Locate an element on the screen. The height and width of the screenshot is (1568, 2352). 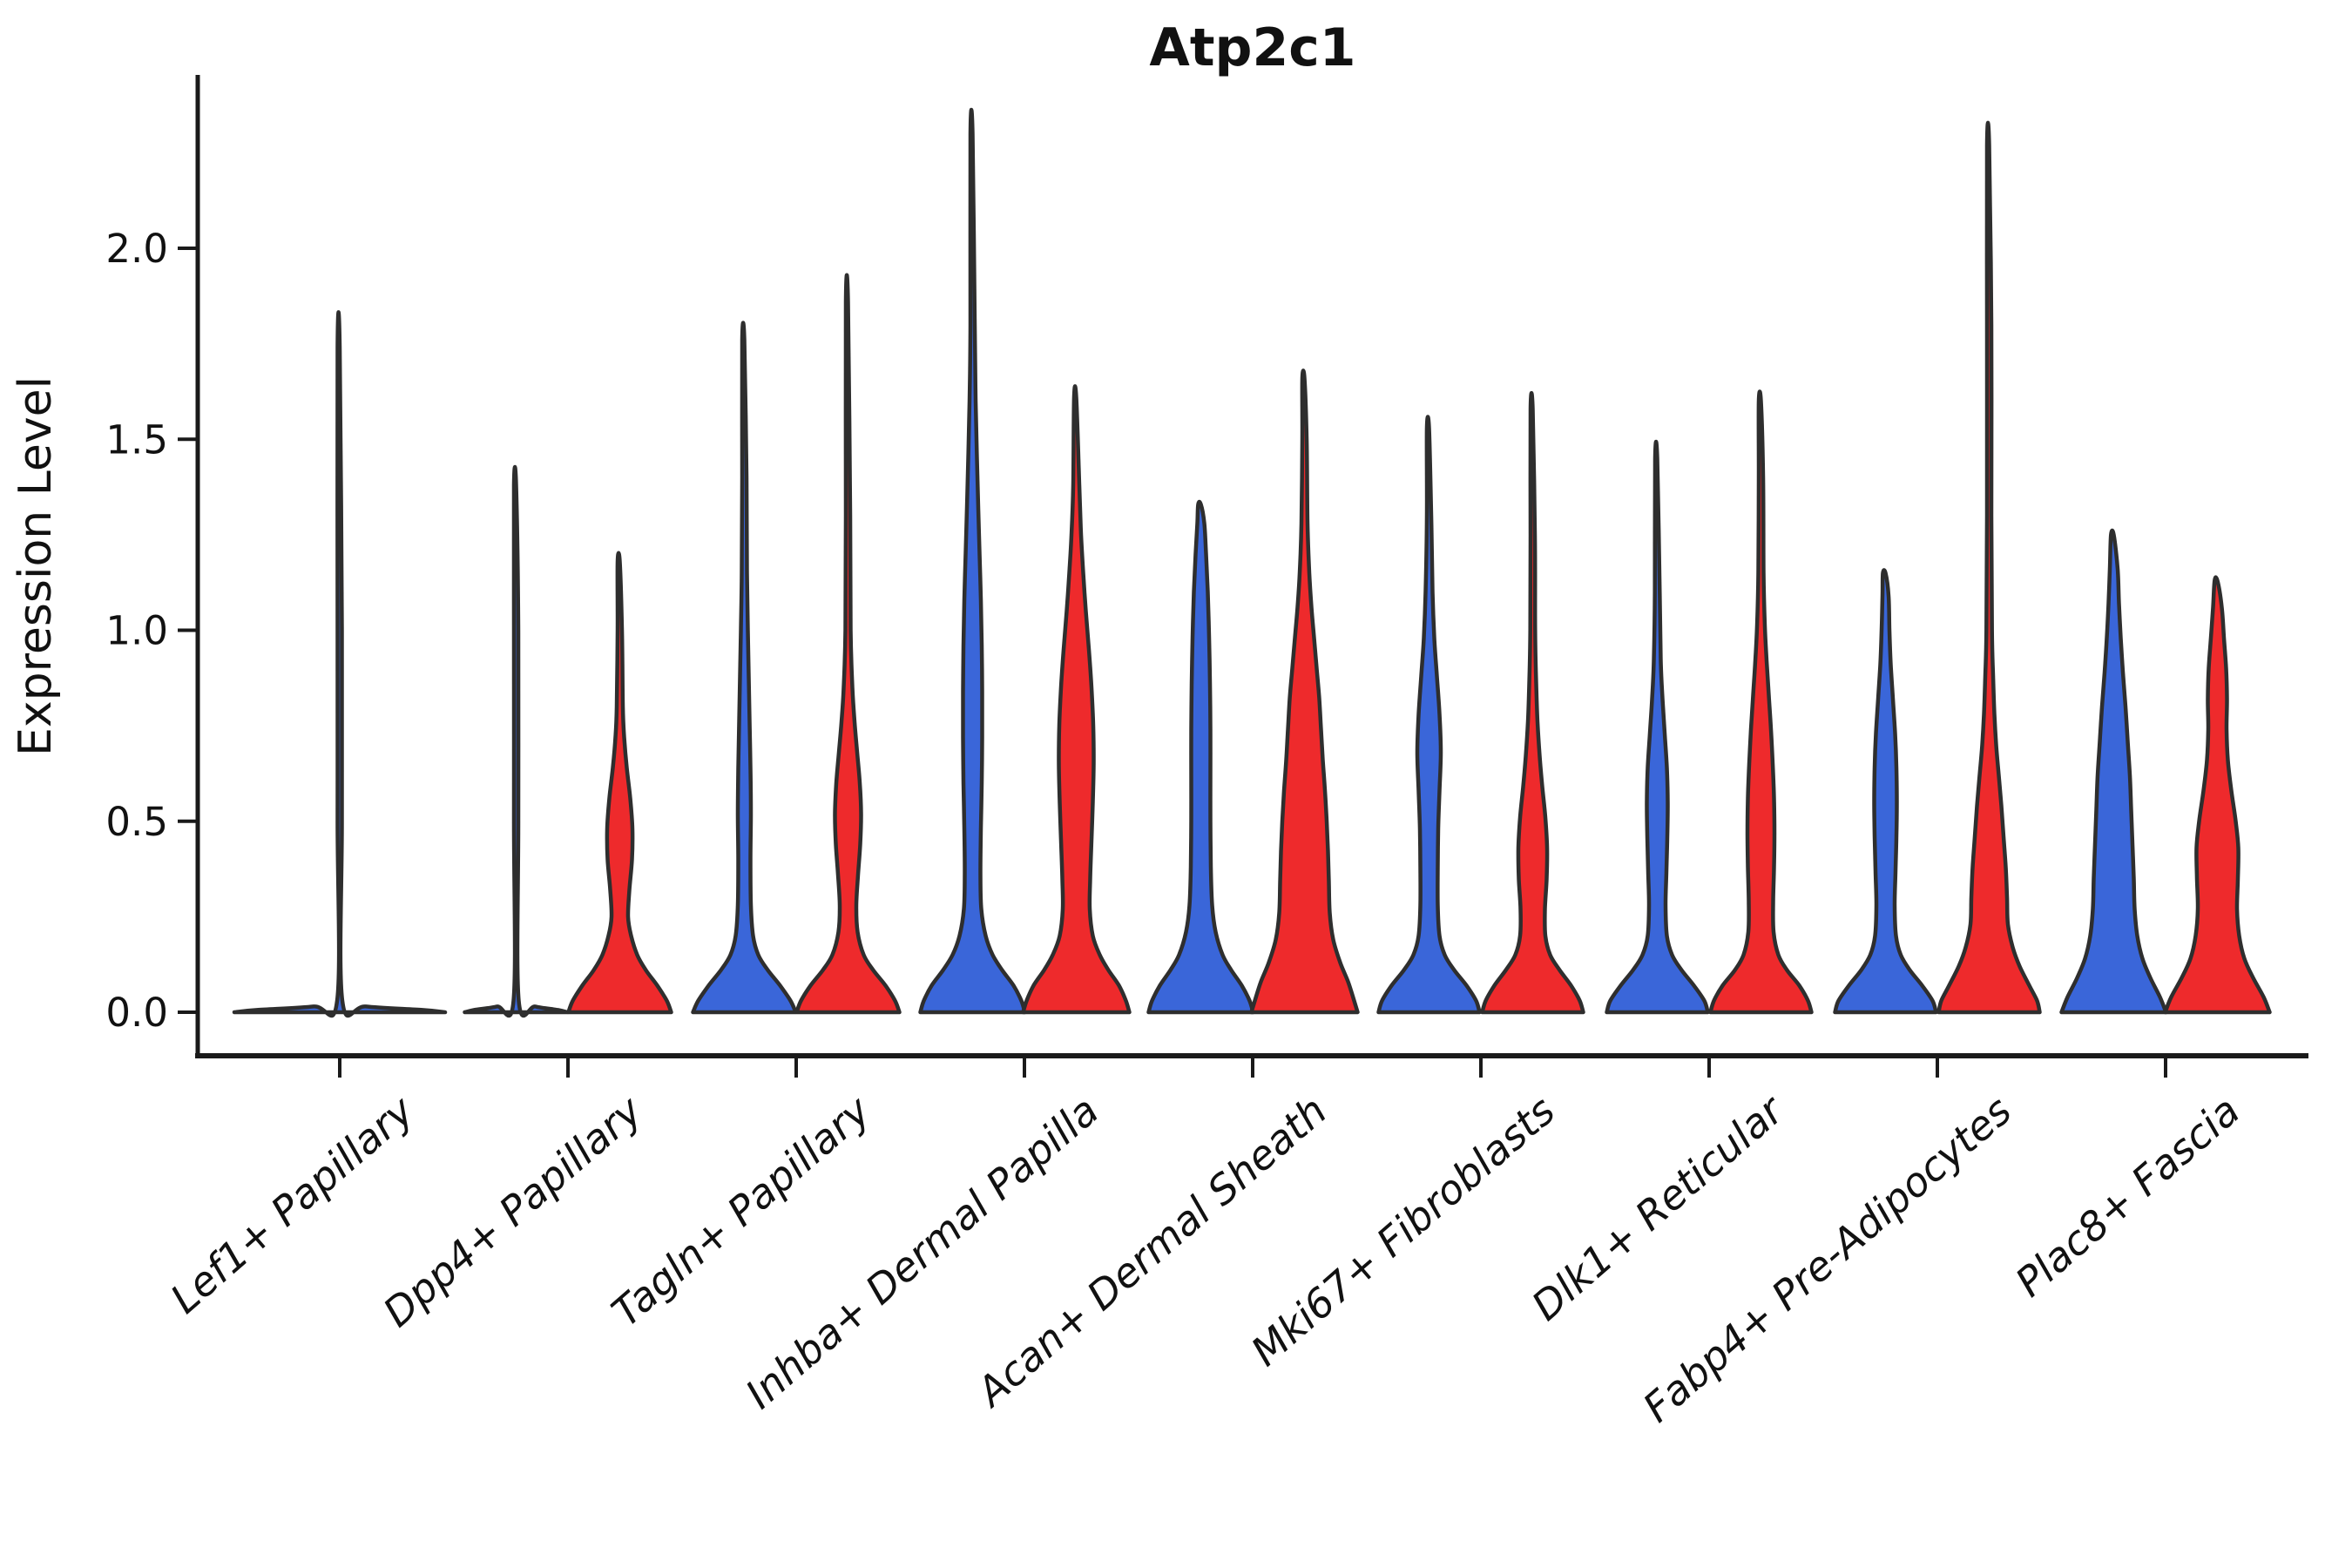
y-tick-label: 0.5 is located at coordinates (136, 822).